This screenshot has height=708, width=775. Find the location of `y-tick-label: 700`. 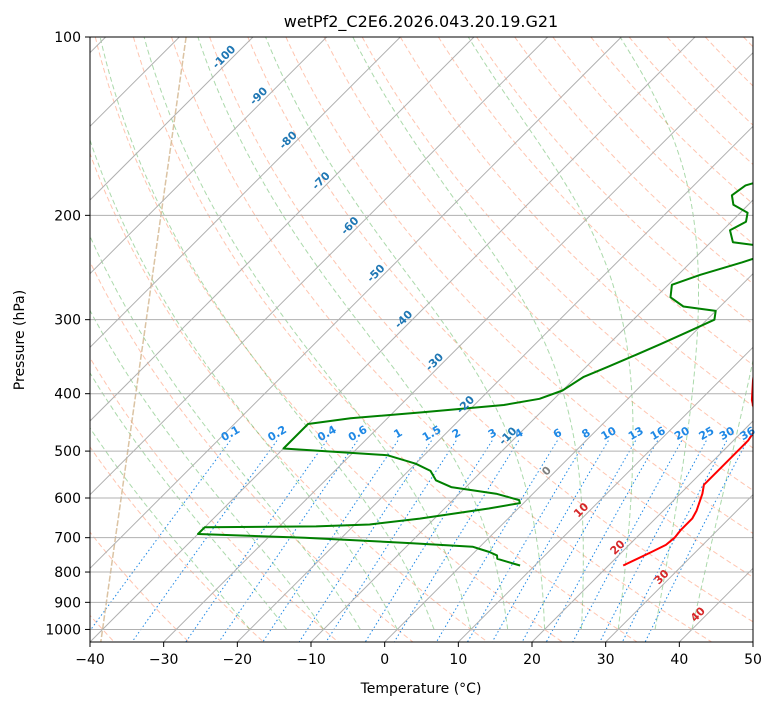

y-tick-label: 700 is located at coordinates (67, 539).